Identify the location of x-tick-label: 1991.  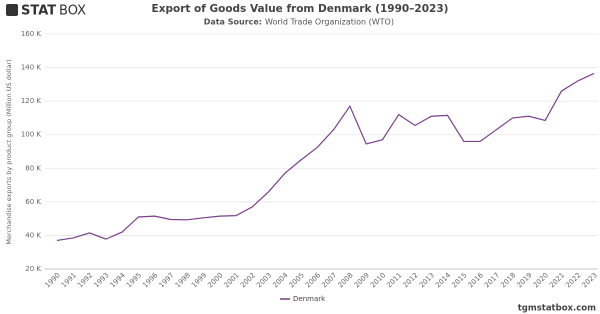
(69, 280).